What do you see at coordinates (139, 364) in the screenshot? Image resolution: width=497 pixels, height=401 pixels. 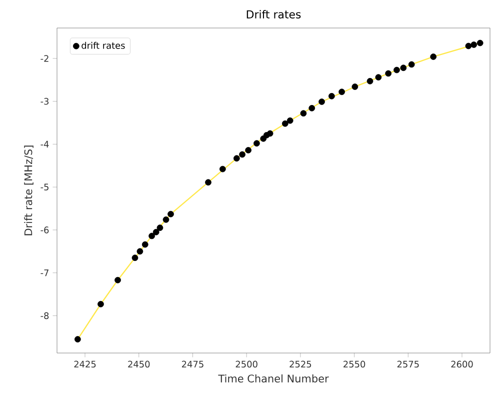 I see `x-tick-label: 2450` at bounding box center [139, 364].